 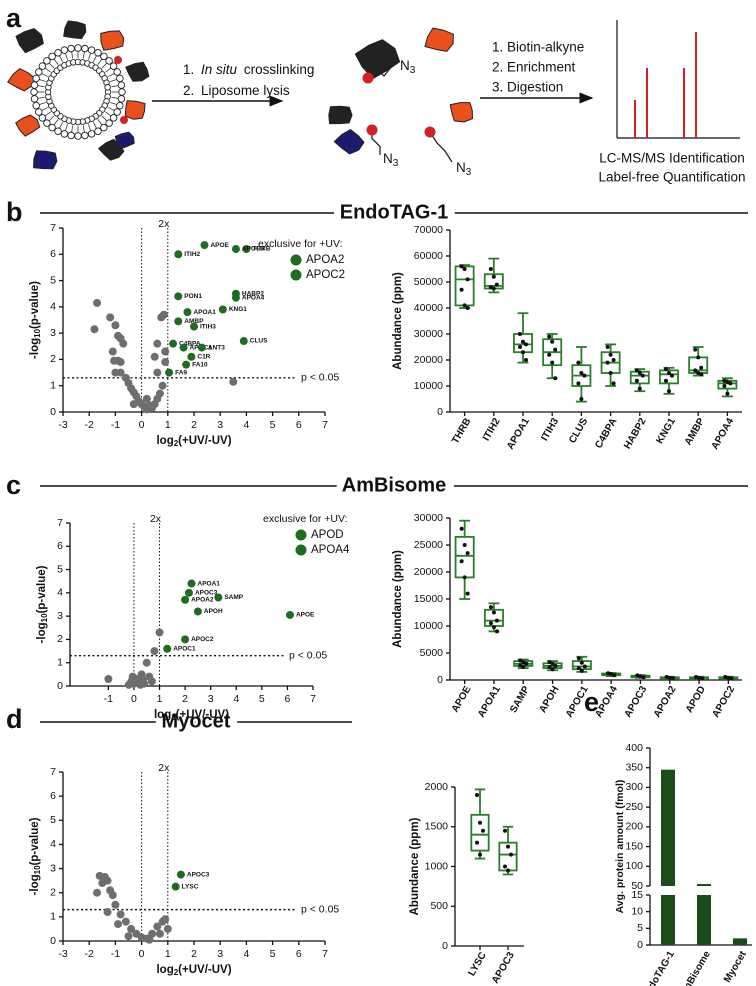 I want to click on y-axis-label: Abundance (ppm), so click(x=415, y=866).